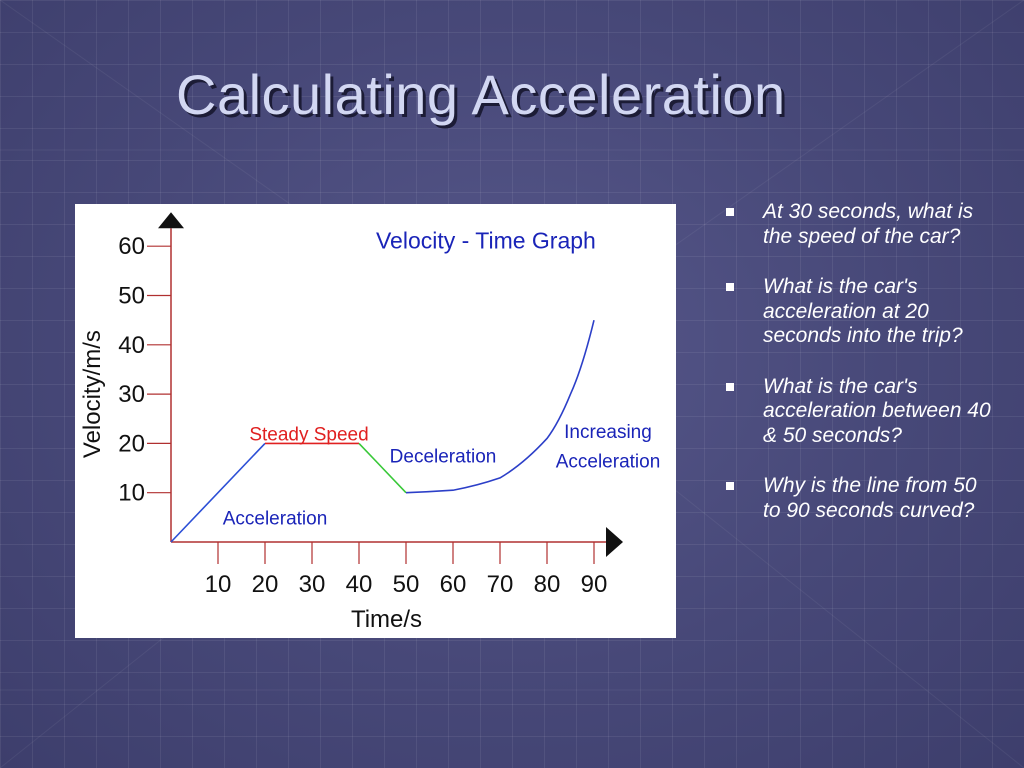 Image resolution: width=1024 pixels, height=768 pixels. What do you see at coordinates (312, 584) in the screenshot?
I see `x-tick-label: 30` at bounding box center [312, 584].